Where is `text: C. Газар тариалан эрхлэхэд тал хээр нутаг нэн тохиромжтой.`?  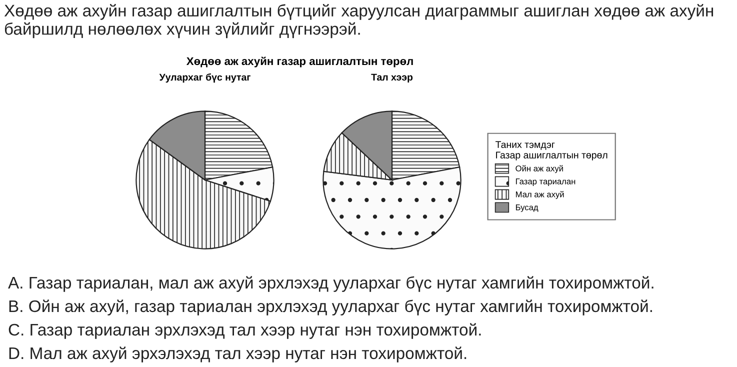 text: C. Газар тариалан эрхлэхэд тал хээр нутаг нэн тохиромжтой. is located at coordinates (244, 331).